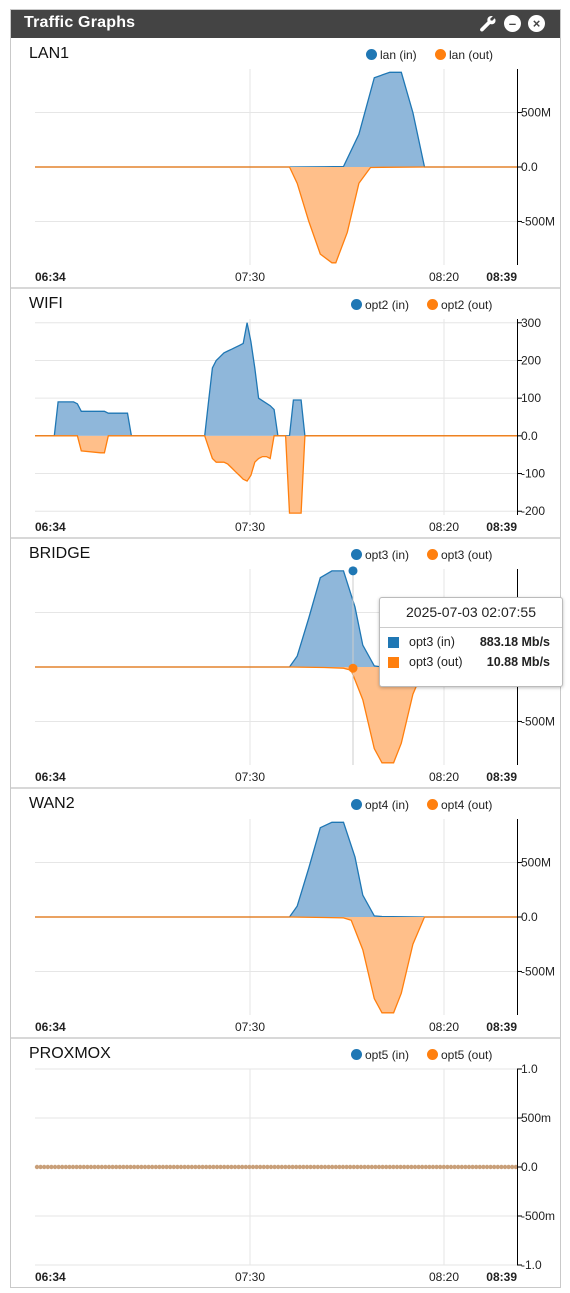 This screenshot has width=570, height=1293. Describe the element at coordinates (432, 642) in the screenshot. I see `tooltip-series-name: opt3 (in)` at that location.